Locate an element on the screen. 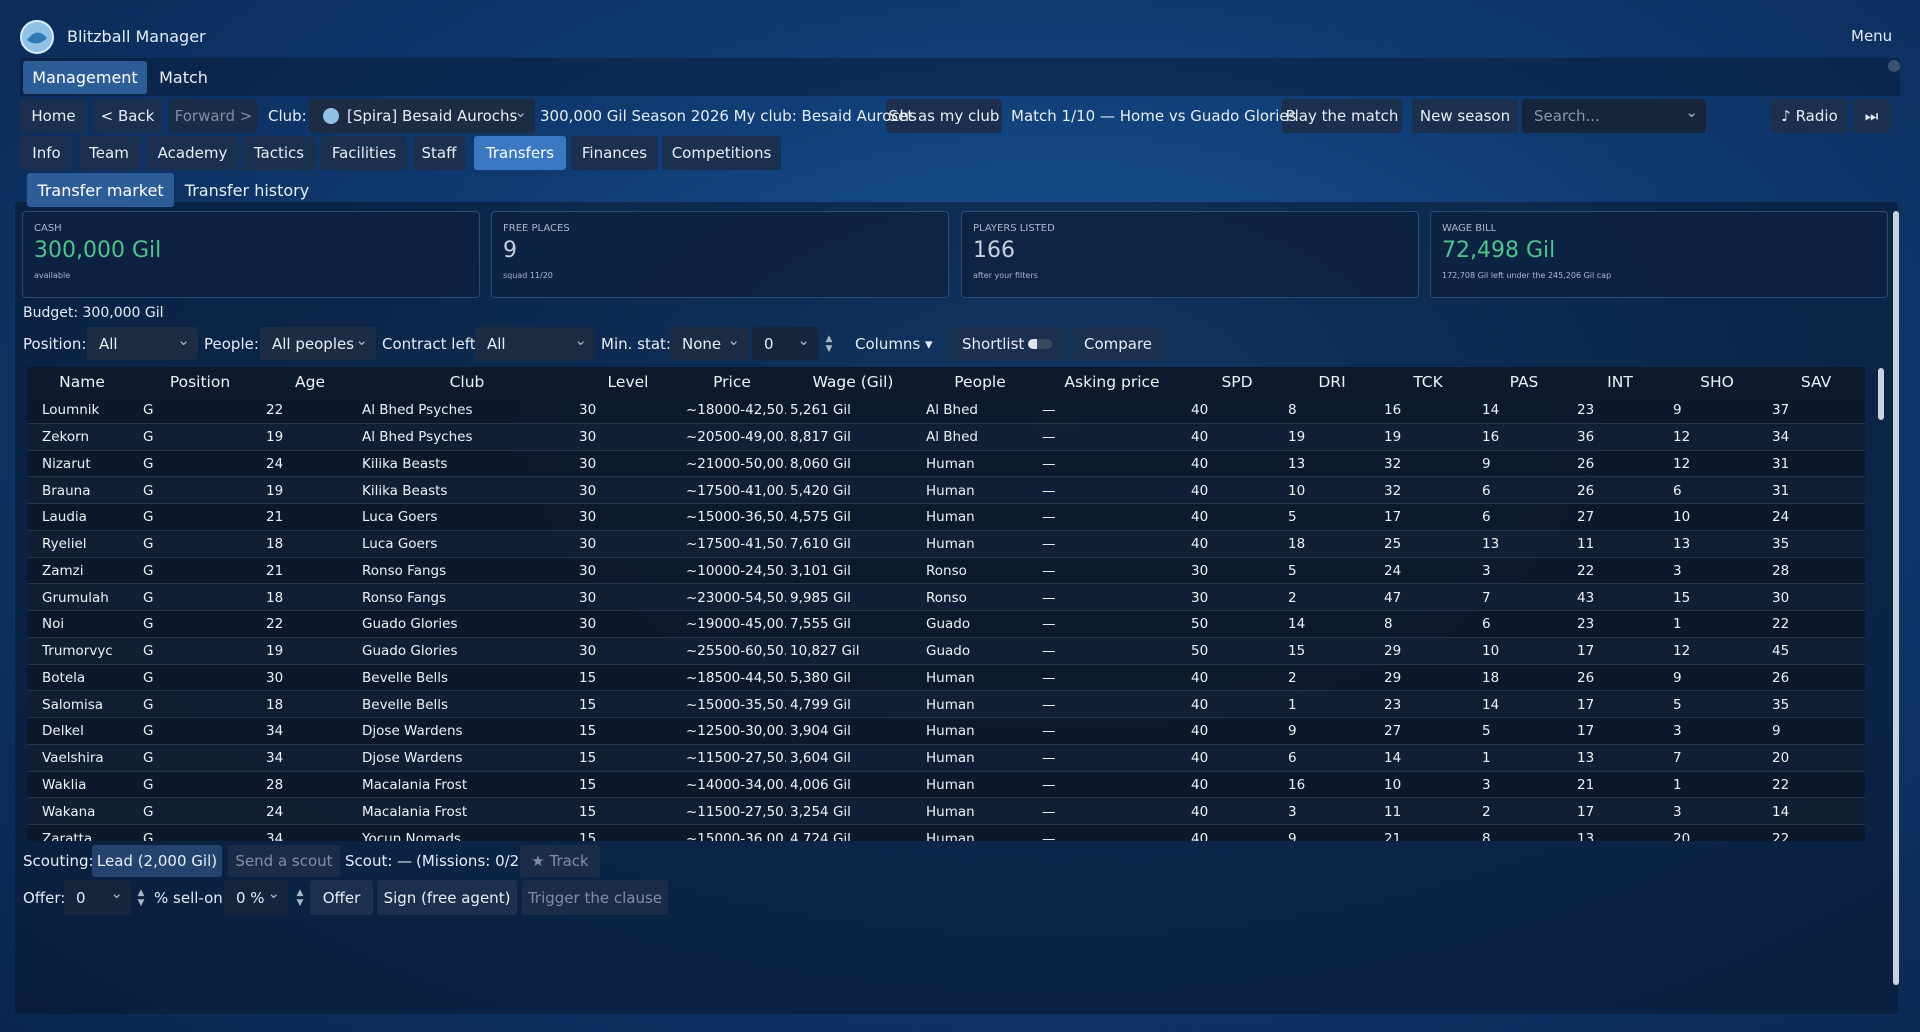 The width and height of the screenshot is (1920, 1032). table-cell: 3 is located at coordinates (1677, 811).